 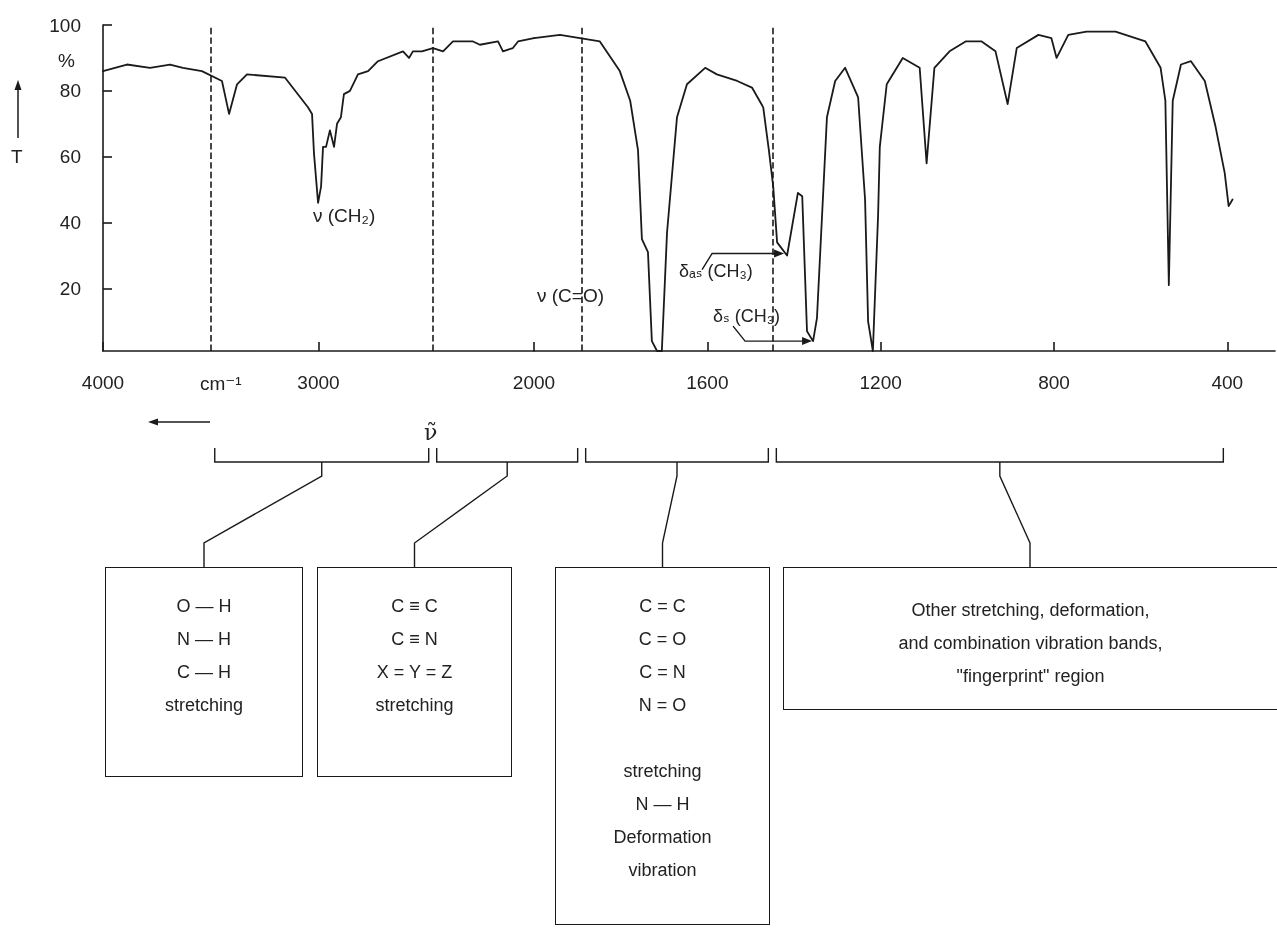 What do you see at coordinates (103, 382) in the screenshot?
I see `x-tick-label: 4000` at bounding box center [103, 382].